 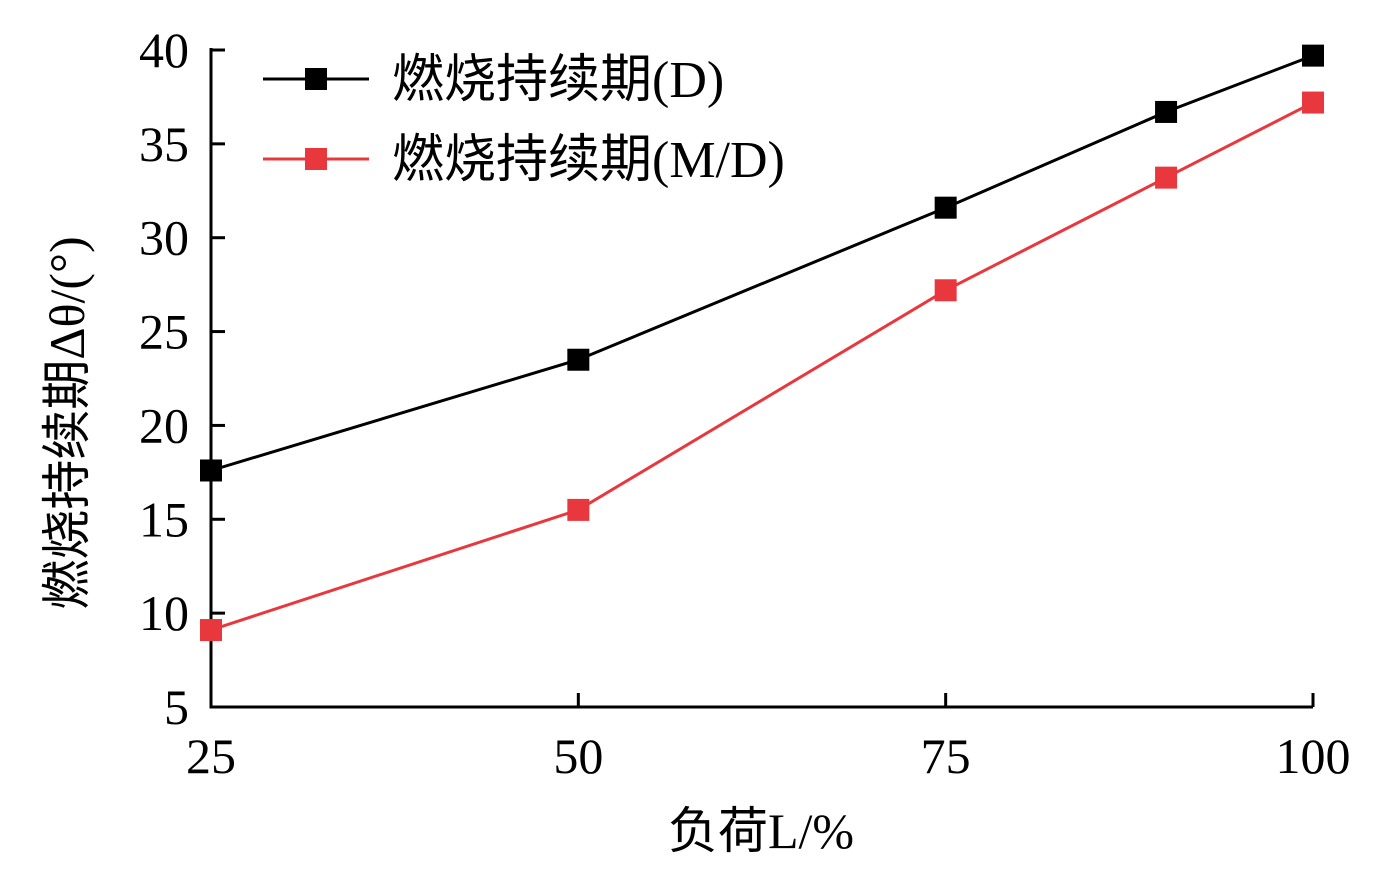 What do you see at coordinates (164, 144) in the screenshot?
I see `y-tick-label: 35` at bounding box center [164, 144].